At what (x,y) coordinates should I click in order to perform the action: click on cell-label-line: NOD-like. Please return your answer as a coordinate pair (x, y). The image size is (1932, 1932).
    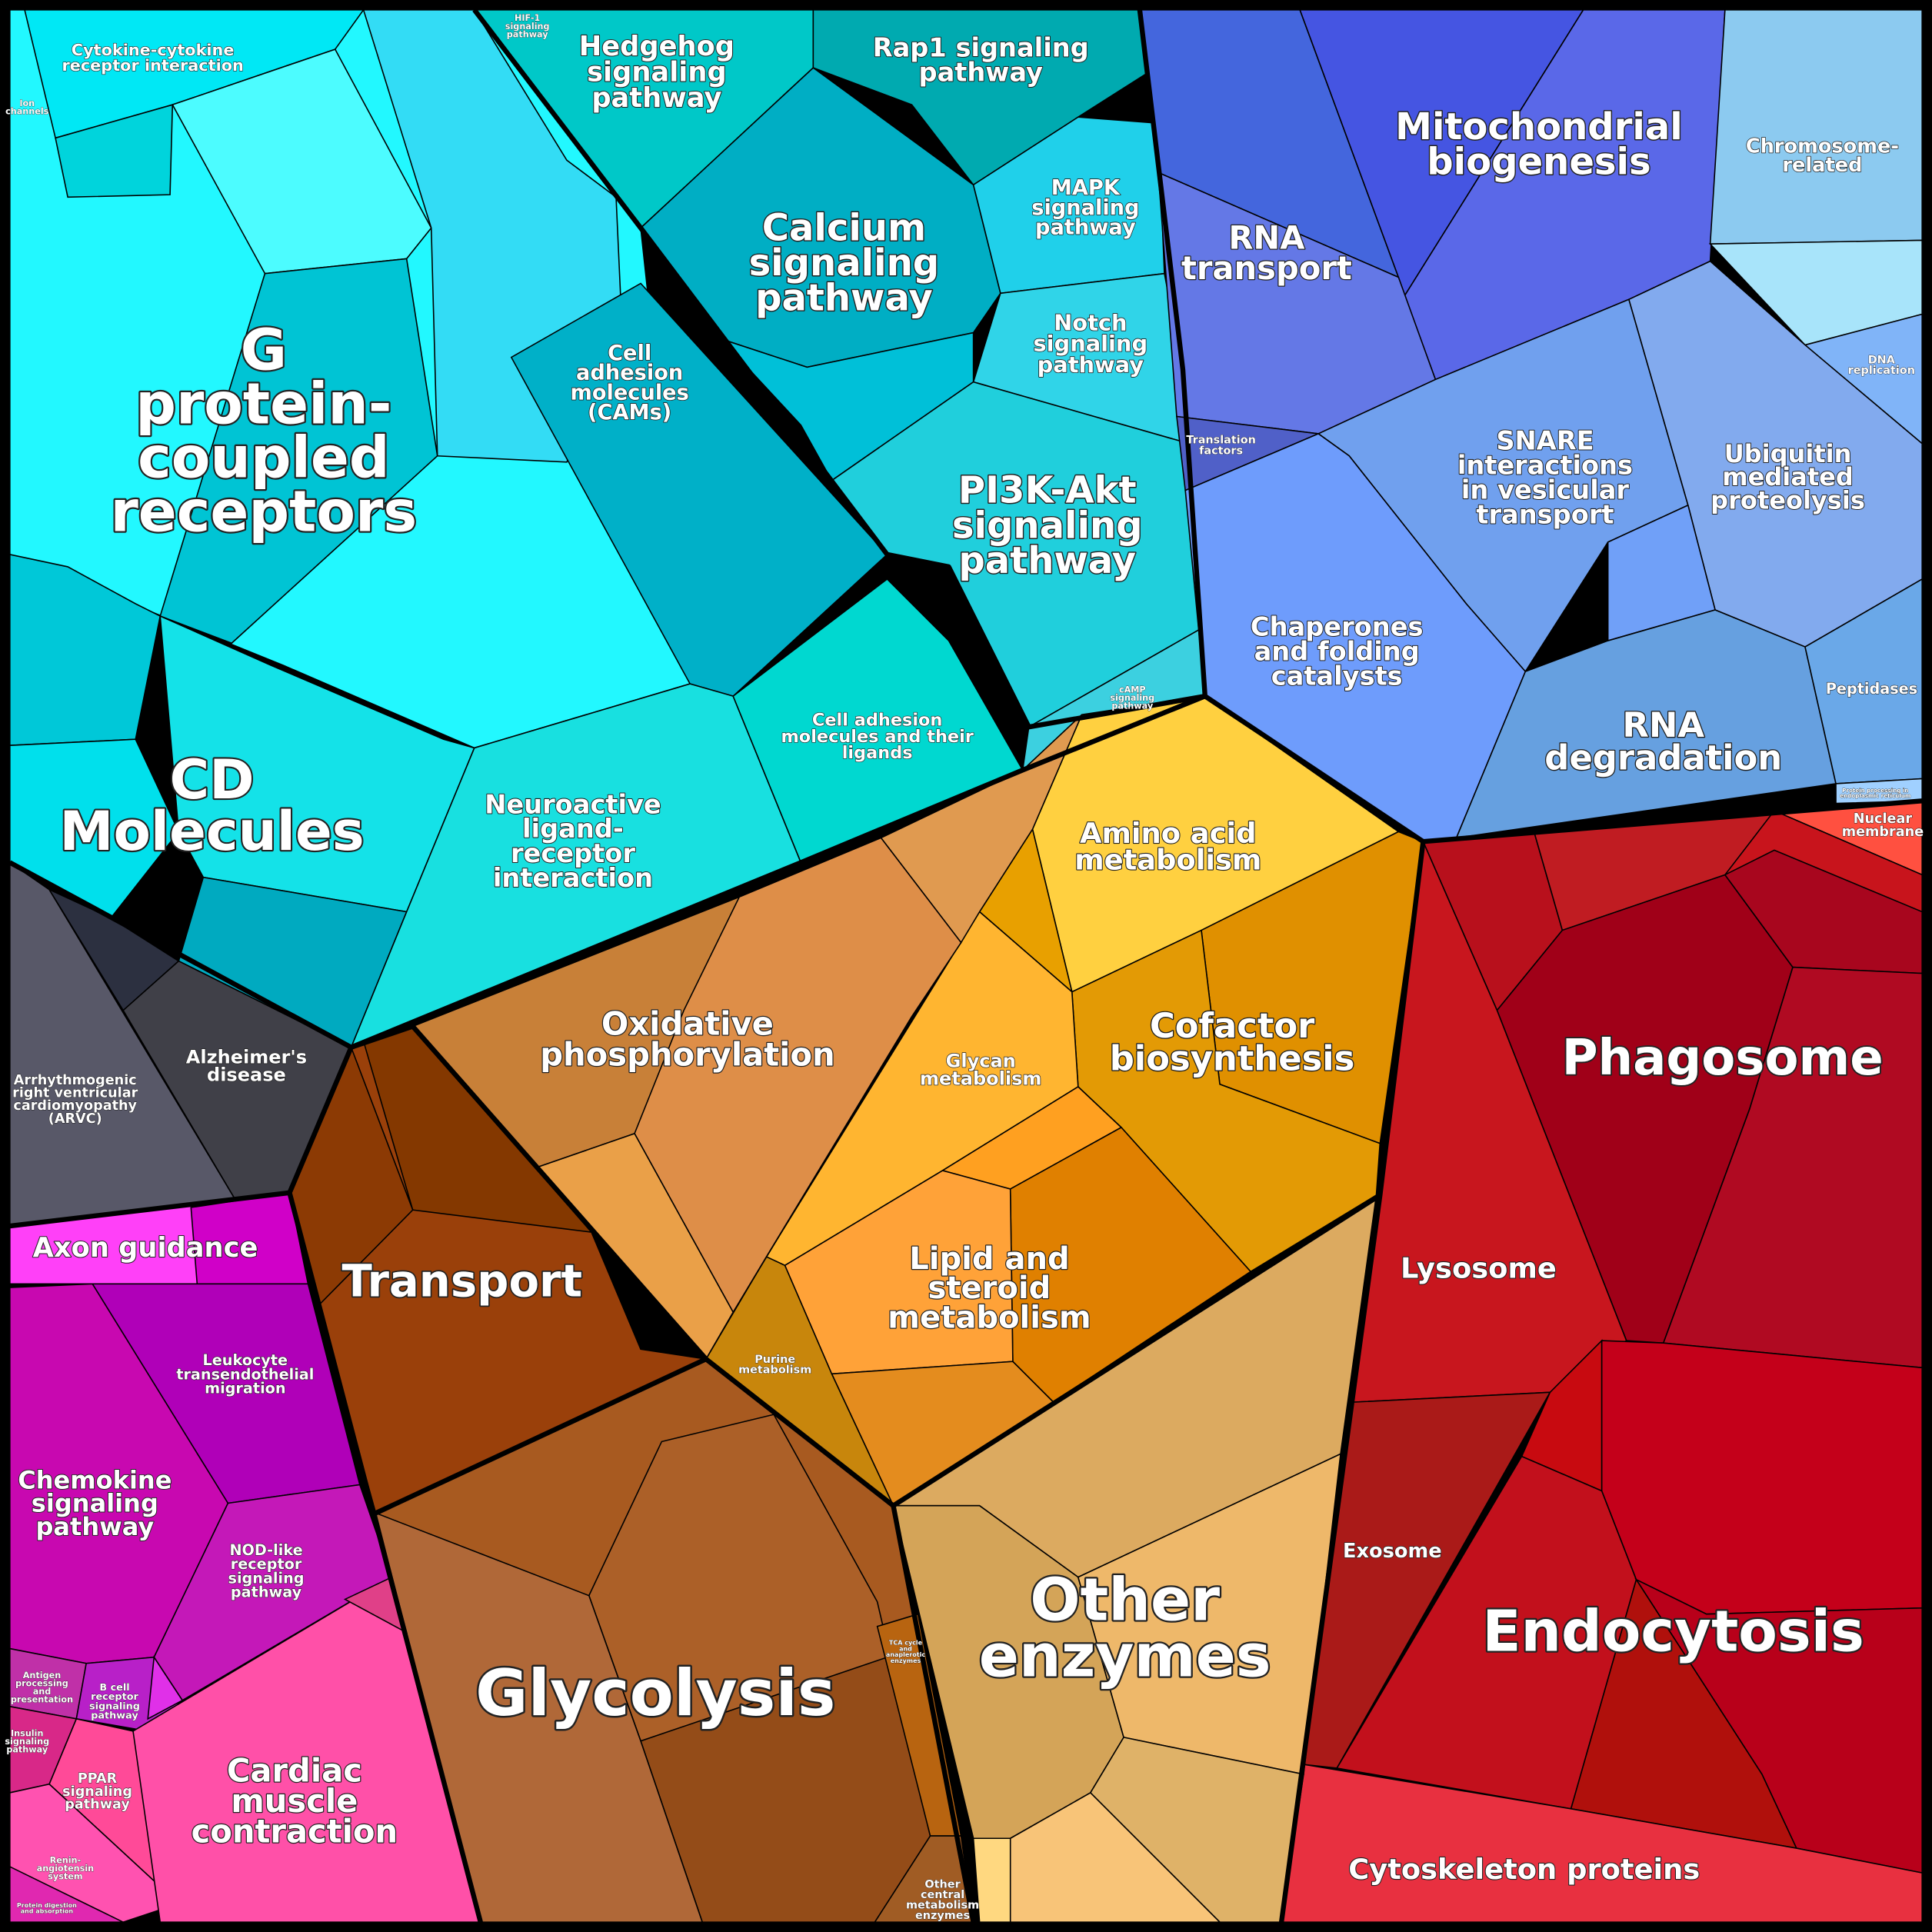
    Looking at the image, I should click on (265, 1550).